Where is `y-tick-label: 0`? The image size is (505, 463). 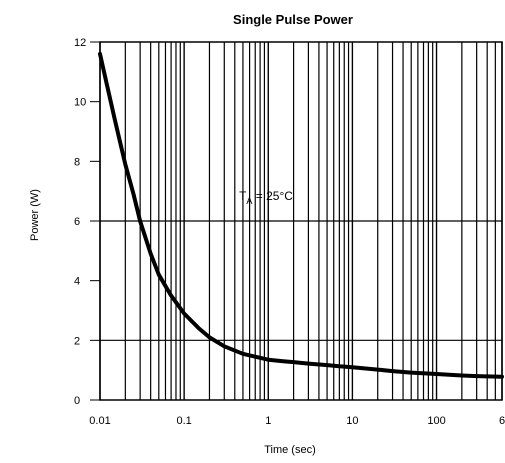 y-tick-label: 0 is located at coordinates (77, 401).